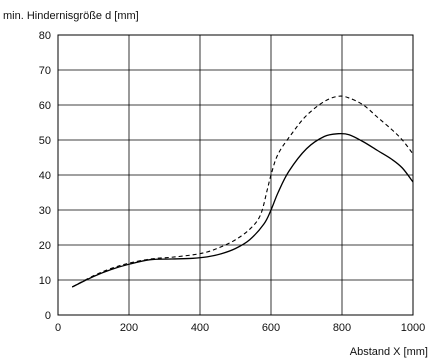 The height and width of the screenshot is (360, 431). Describe the element at coordinates (389, 352) in the screenshot. I see `x-axis-label: Abstand X [mm]` at that location.